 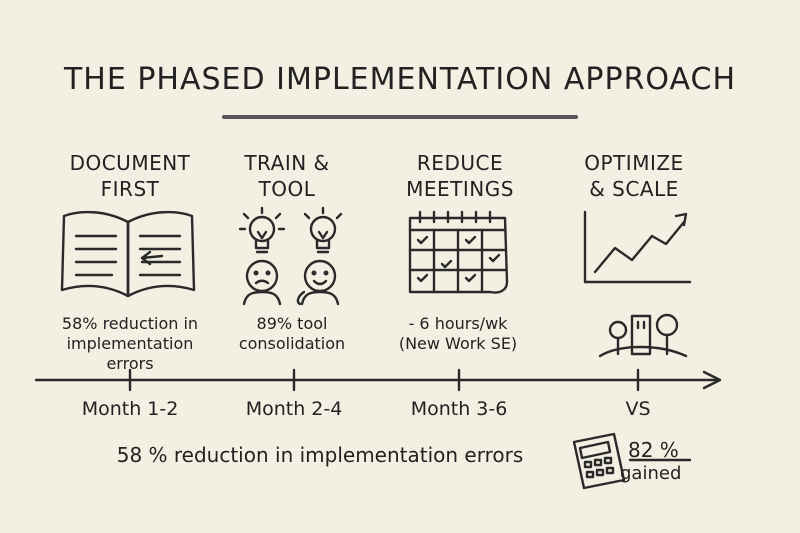 What do you see at coordinates (460, 189) in the screenshot?
I see `phase-3-title-line2: MEETINGS` at bounding box center [460, 189].